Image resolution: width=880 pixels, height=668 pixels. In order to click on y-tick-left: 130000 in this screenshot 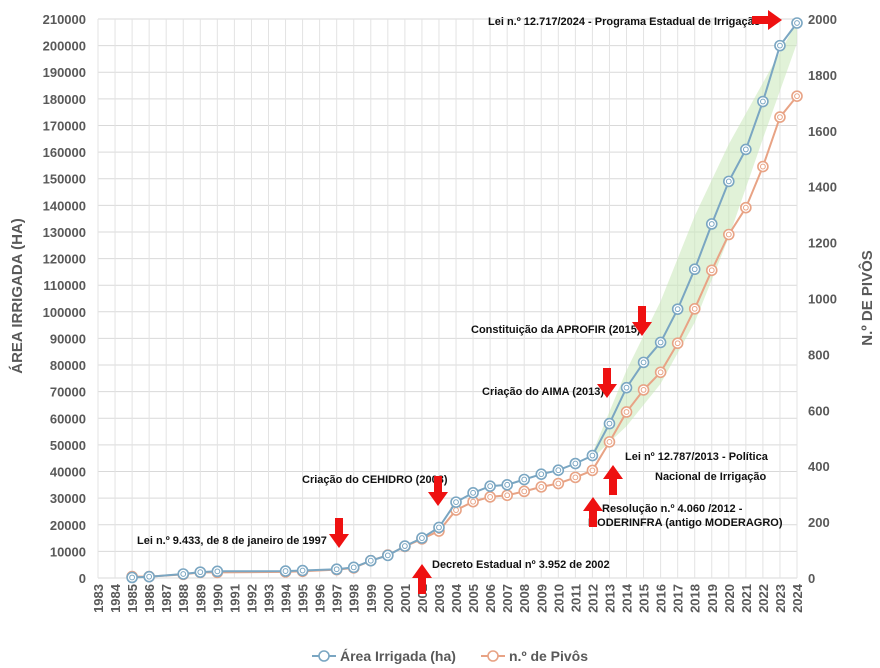, I will do `click(64, 232)`.